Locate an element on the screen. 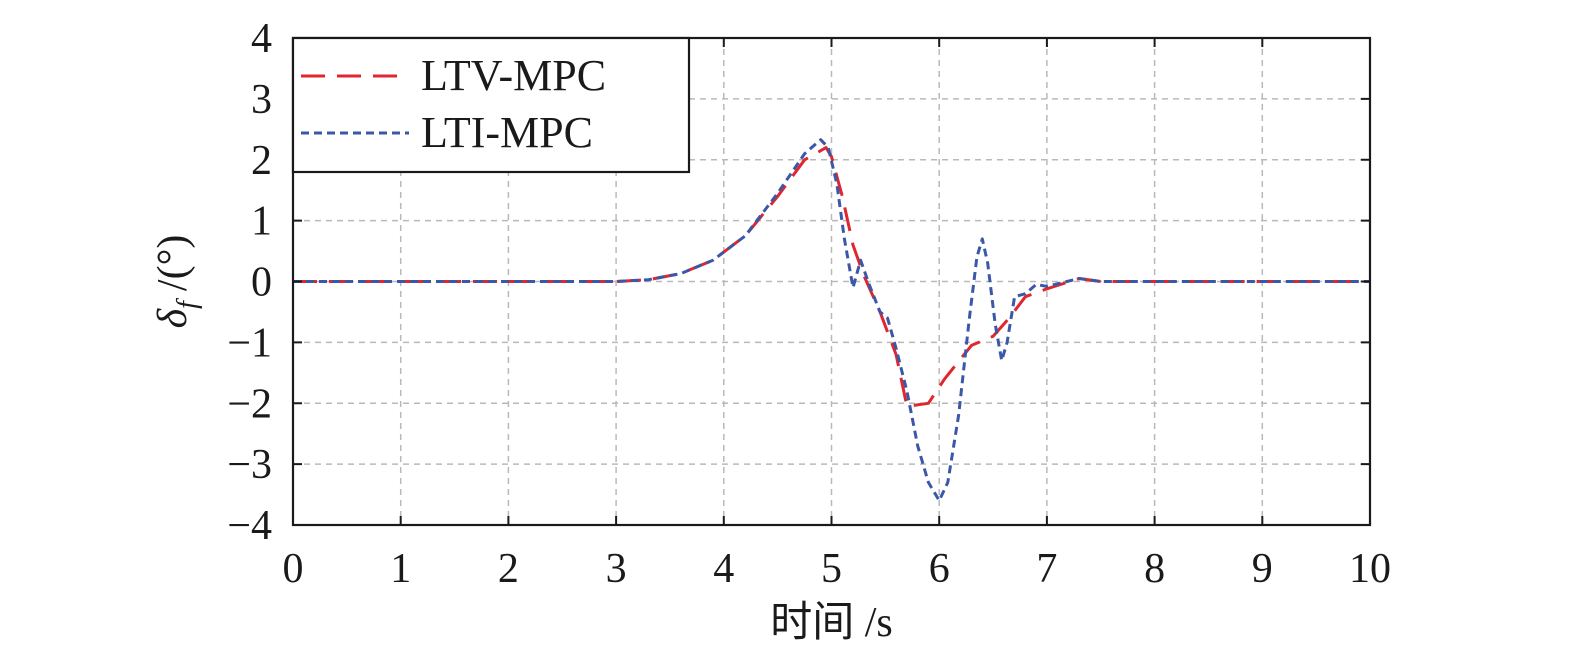 The height and width of the screenshot is (659, 1575). y-axis-unit: /(°) is located at coordinates (173, 263).